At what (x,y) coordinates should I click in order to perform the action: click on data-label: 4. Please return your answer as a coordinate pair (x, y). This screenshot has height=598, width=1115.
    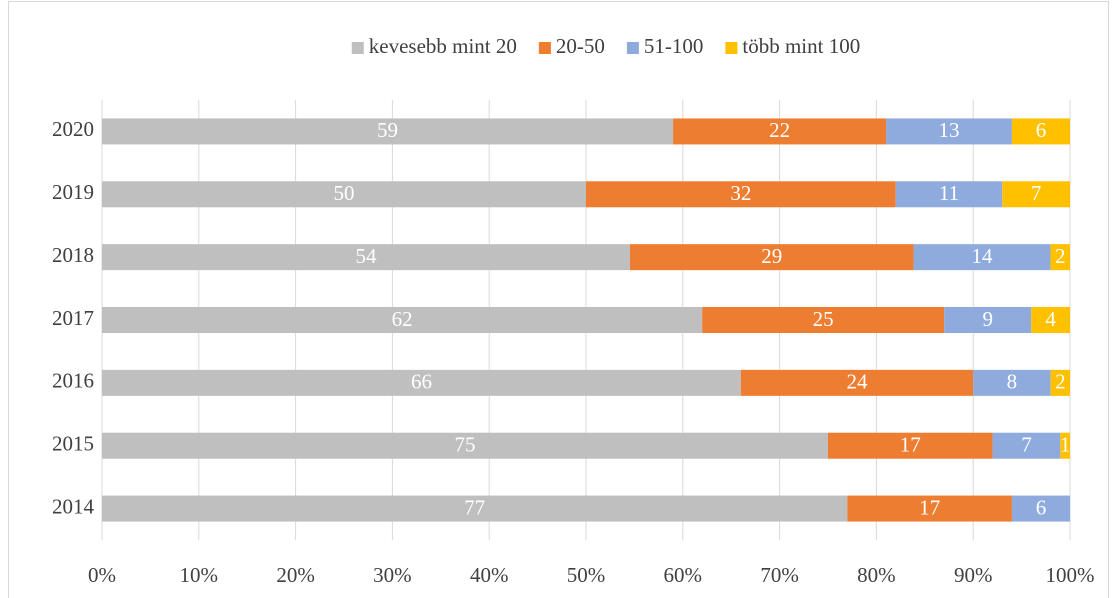
    Looking at the image, I should click on (1050, 319).